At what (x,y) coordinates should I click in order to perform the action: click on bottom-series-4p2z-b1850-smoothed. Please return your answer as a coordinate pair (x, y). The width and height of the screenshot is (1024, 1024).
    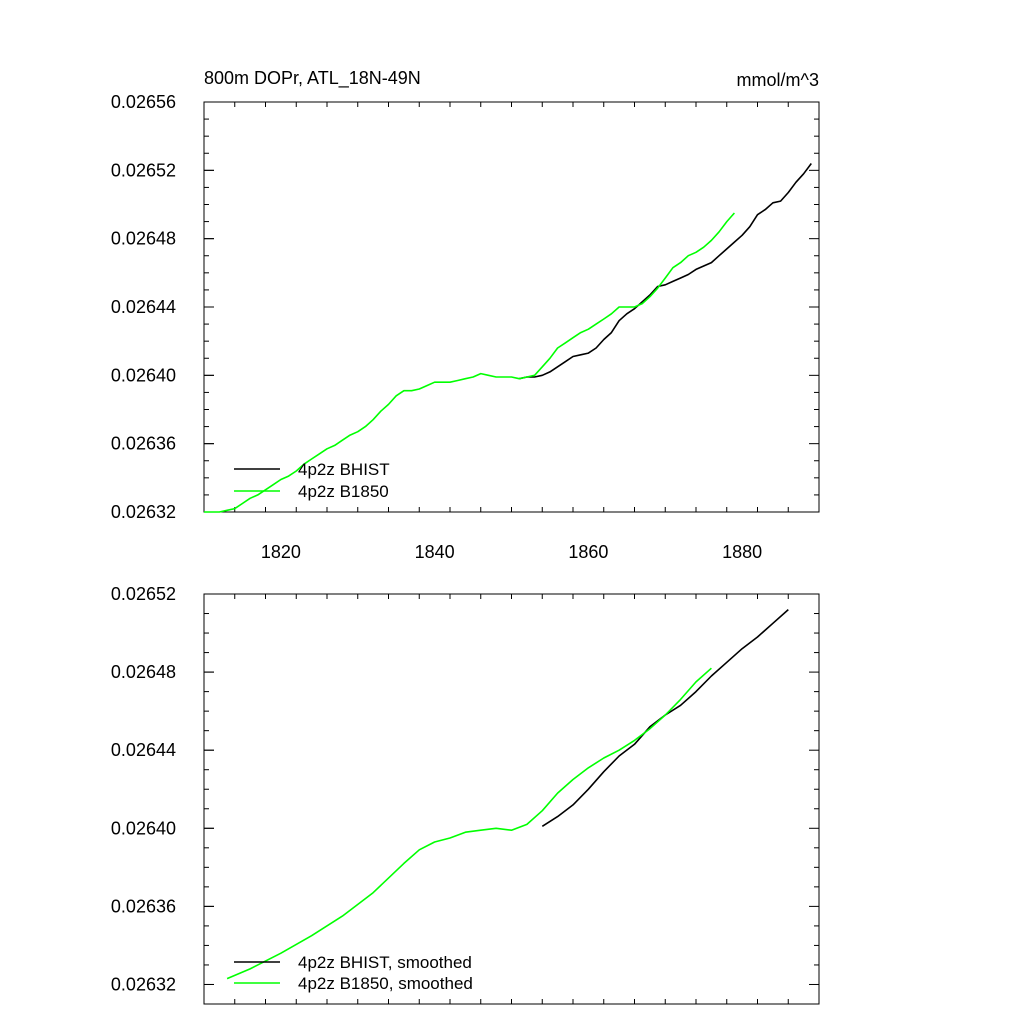
    Looking at the image, I should click on (469, 823).